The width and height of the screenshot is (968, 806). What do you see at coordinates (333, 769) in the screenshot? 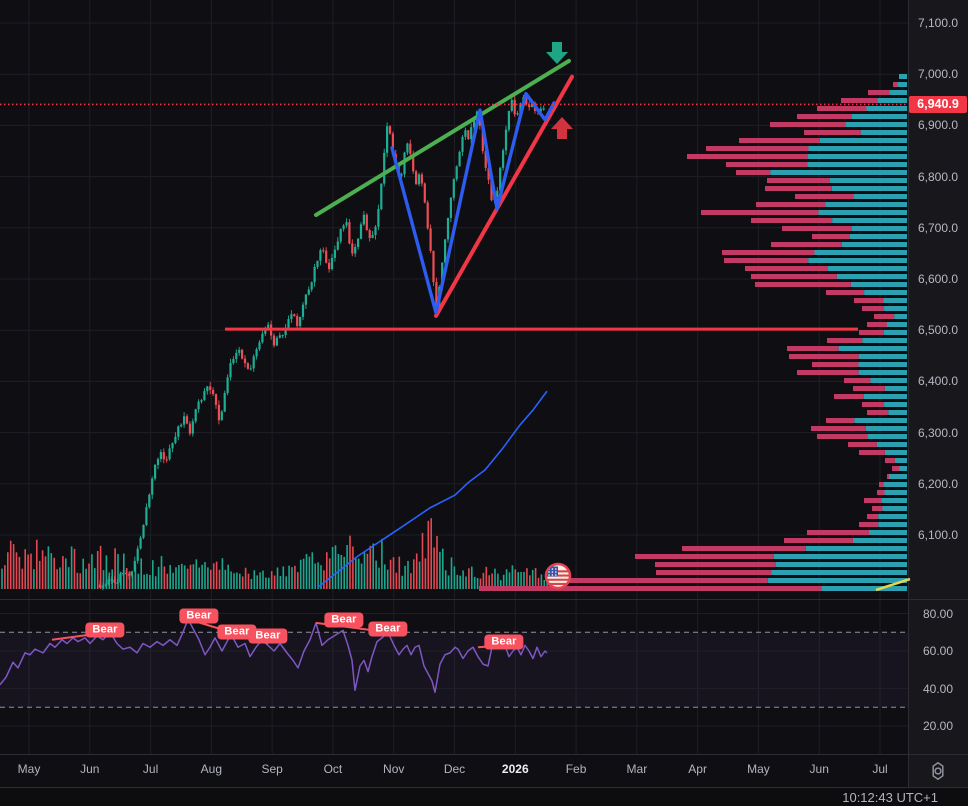
I see `time-tick-label: Oct` at bounding box center [333, 769].